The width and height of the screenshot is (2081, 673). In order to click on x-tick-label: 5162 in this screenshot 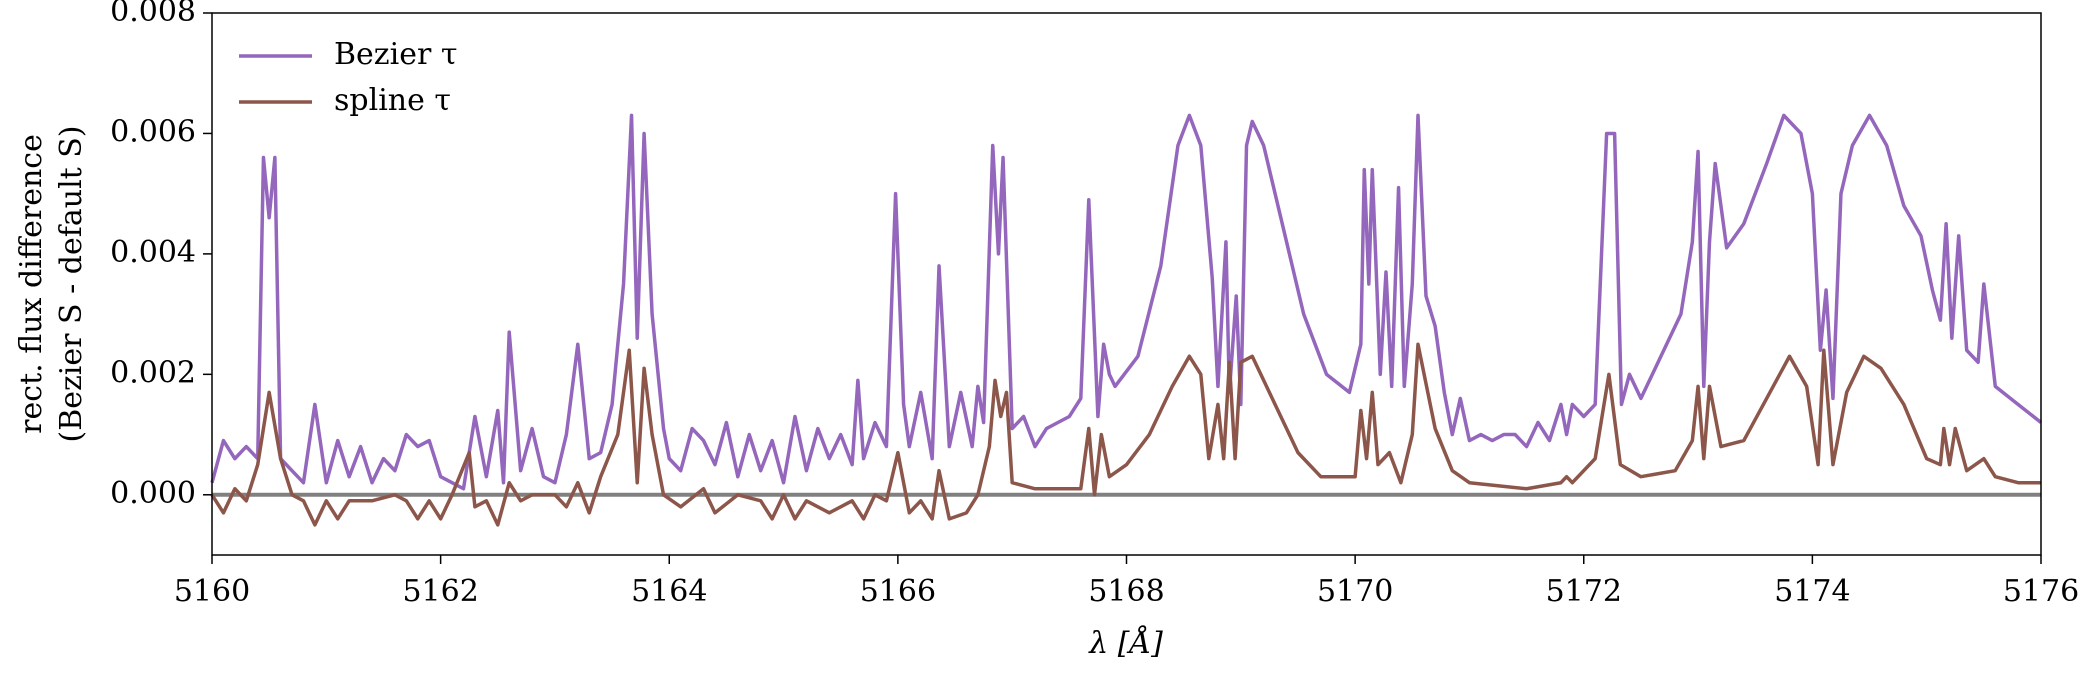, I will do `click(440, 591)`.